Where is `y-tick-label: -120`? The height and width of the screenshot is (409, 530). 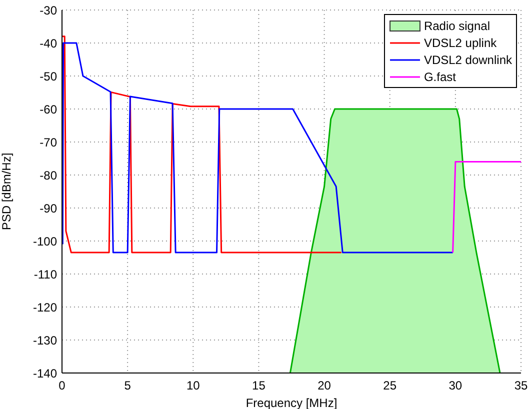
y-tick-label: -120 is located at coordinates (45, 307).